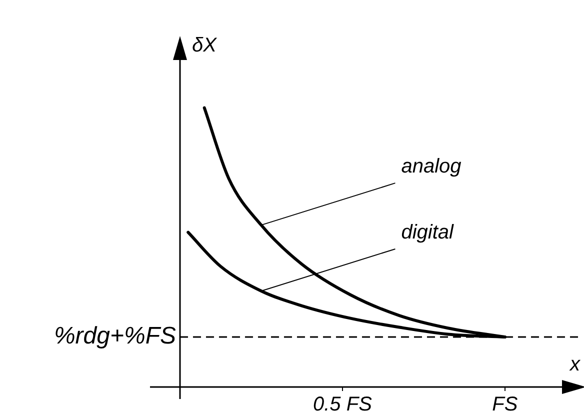 This screenshot has width=584, height=419. What do you see at coordinates (505, 405) in the screenshot?
I see `x-tick-label: FS` at bounding box center [505, 405].